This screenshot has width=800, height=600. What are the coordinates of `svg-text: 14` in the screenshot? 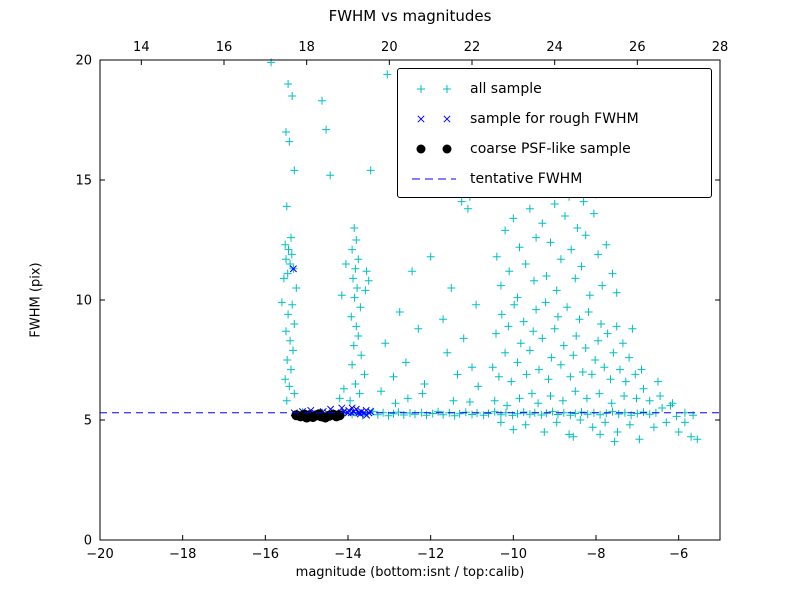 It's located at (141, 47).